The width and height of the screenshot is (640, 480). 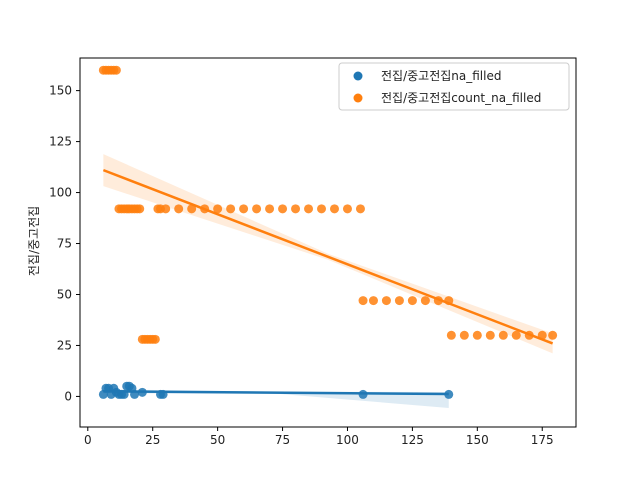 What do you see at coordinates (441, 76) in the screenshot?
I see `legend-label-series-0: 전집/중고전집na_filled` at bounding box center [441, 76].